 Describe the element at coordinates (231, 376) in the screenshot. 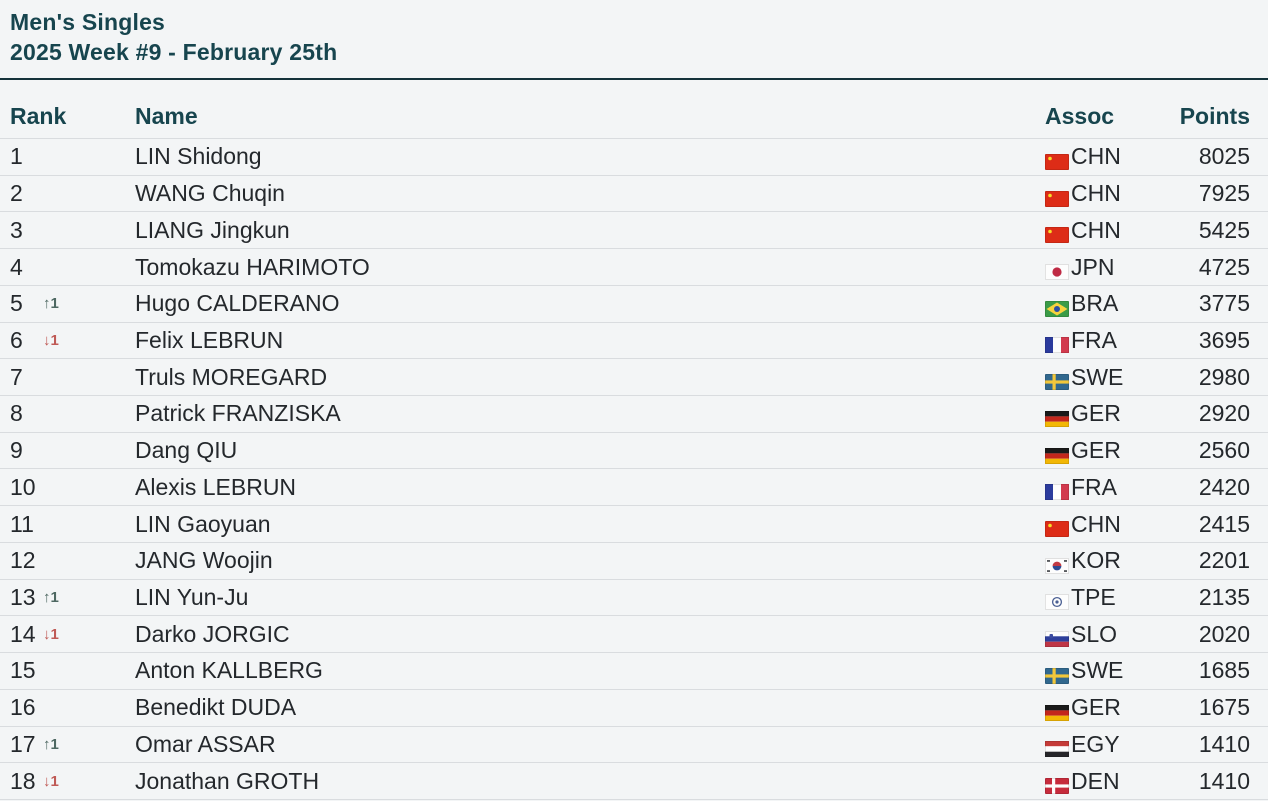

I see `player-name: Truls MOREGARD` at that location.